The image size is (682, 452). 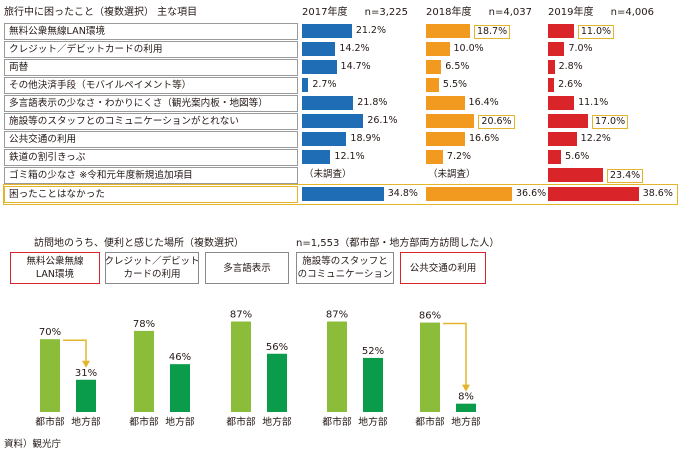 I want to click on data-label: 21.2%, so click(x=370, y=30).